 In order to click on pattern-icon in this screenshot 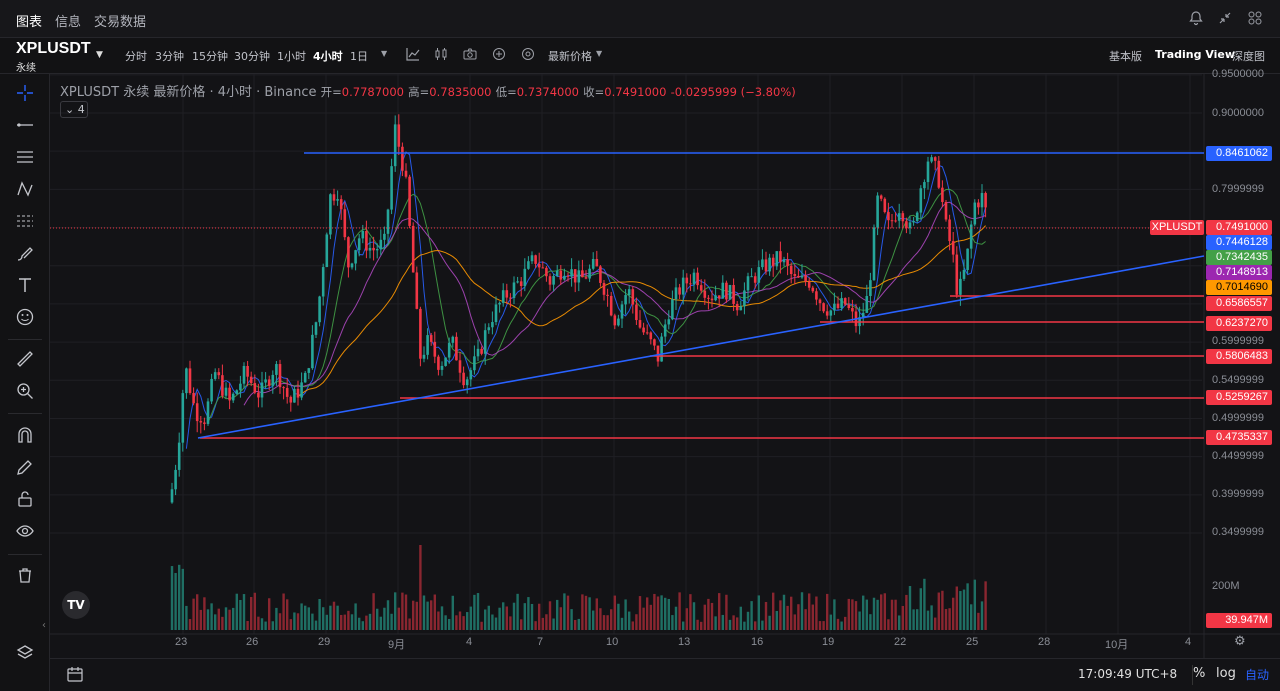, I will do `click(25, 191)`.